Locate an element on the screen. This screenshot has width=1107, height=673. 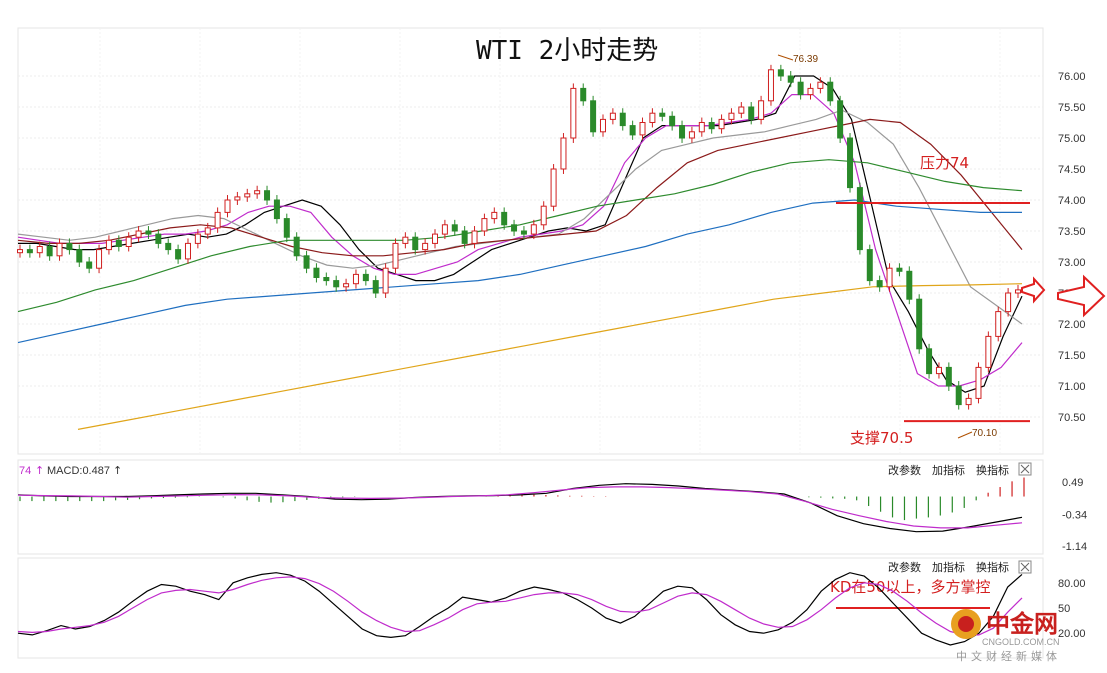
kd-tool-switch: 换指标 is located at coordinates (992, 567).